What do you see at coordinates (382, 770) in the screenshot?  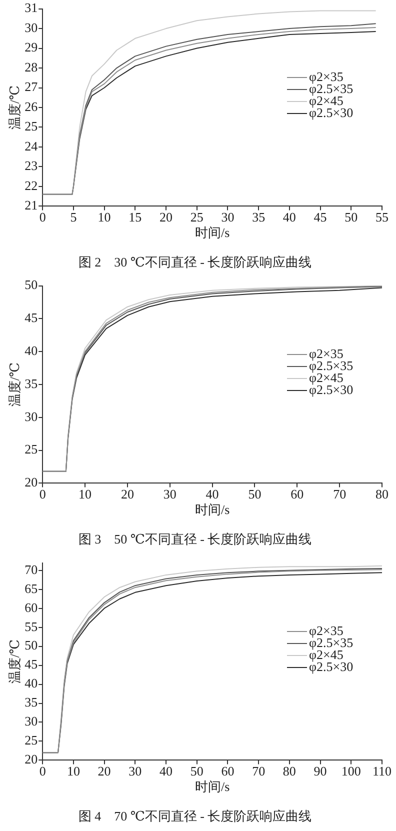 I see `x-tick-label: 110` at bounding box center [382, 770].